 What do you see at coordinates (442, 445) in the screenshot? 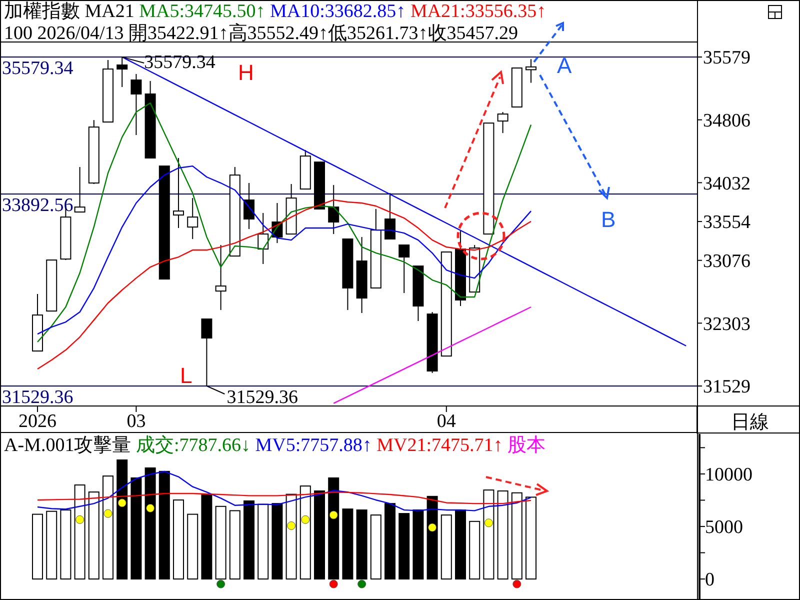
I see `series-label: MV21:7475.71↑` at bounding box center [442, 445].